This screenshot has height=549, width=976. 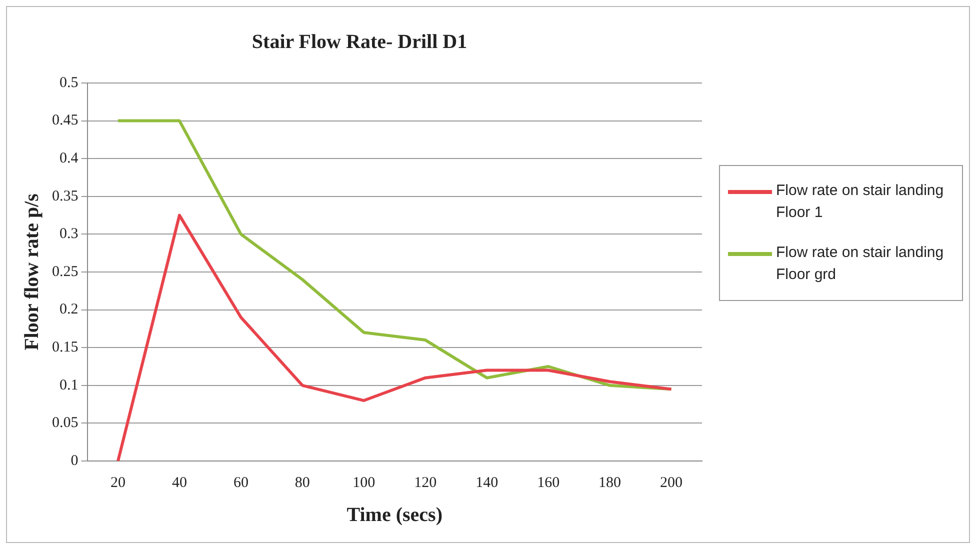 What do you see at coordinates (364, 482) in the screenshot?
I see `x-tick-label: 100` at bounding box center [364, 482].